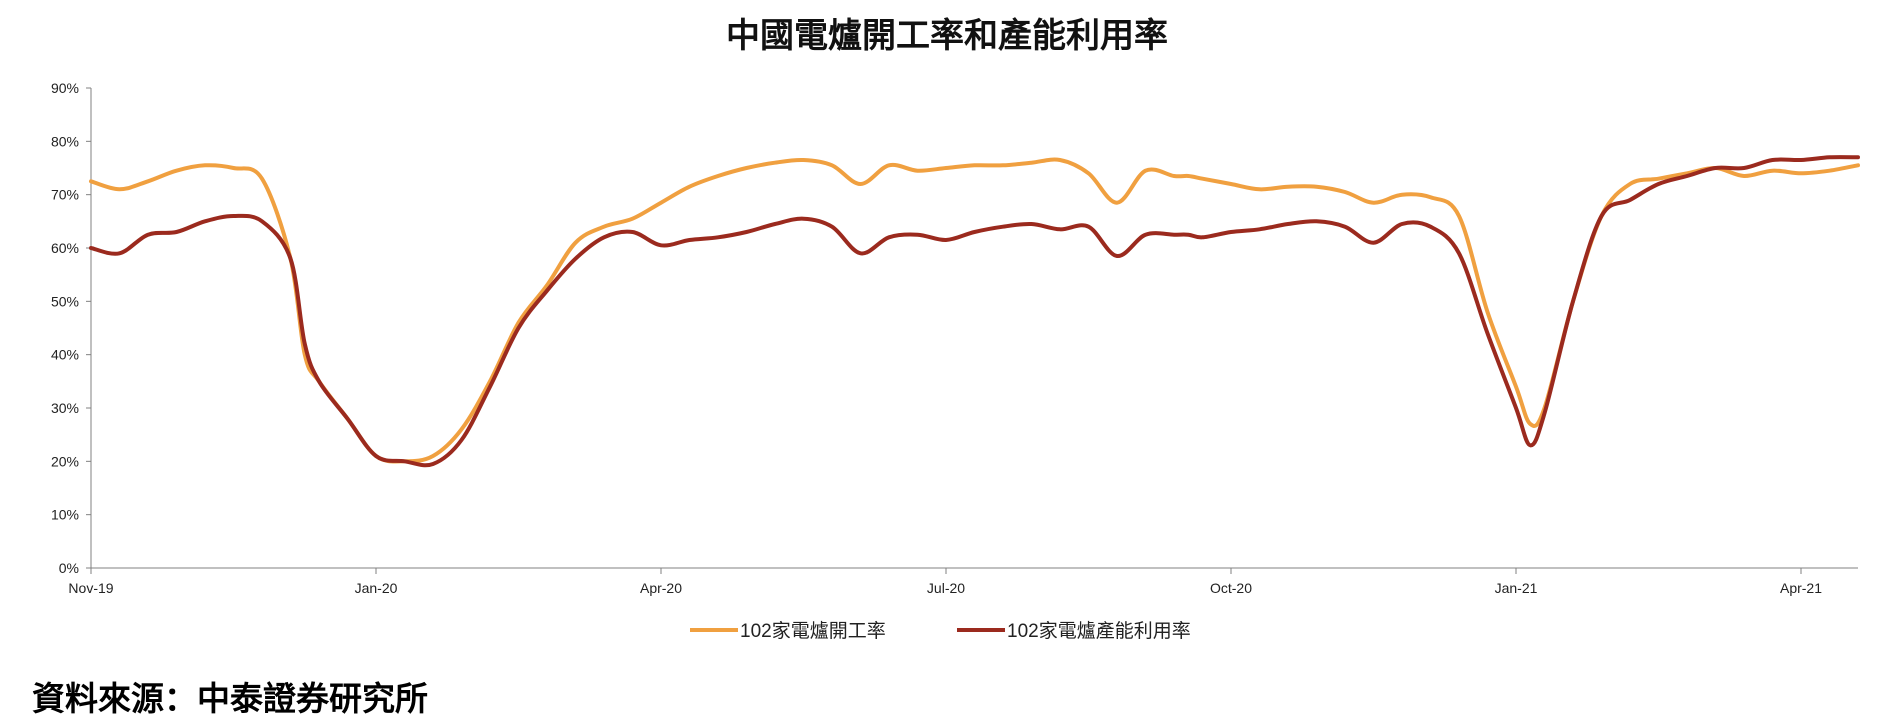  I want to click on y-tick-label: 40%, so click(65, 355).